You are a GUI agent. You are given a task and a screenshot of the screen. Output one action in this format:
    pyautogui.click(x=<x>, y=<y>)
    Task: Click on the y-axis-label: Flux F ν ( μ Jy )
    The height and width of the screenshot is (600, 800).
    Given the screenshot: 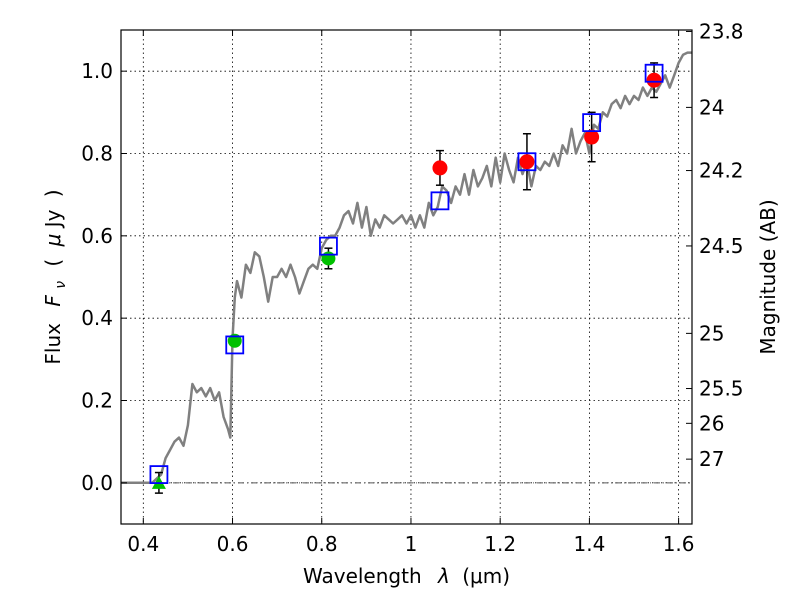 What is the action you would take?
    pyautogui.click(x=55, y=276)
    